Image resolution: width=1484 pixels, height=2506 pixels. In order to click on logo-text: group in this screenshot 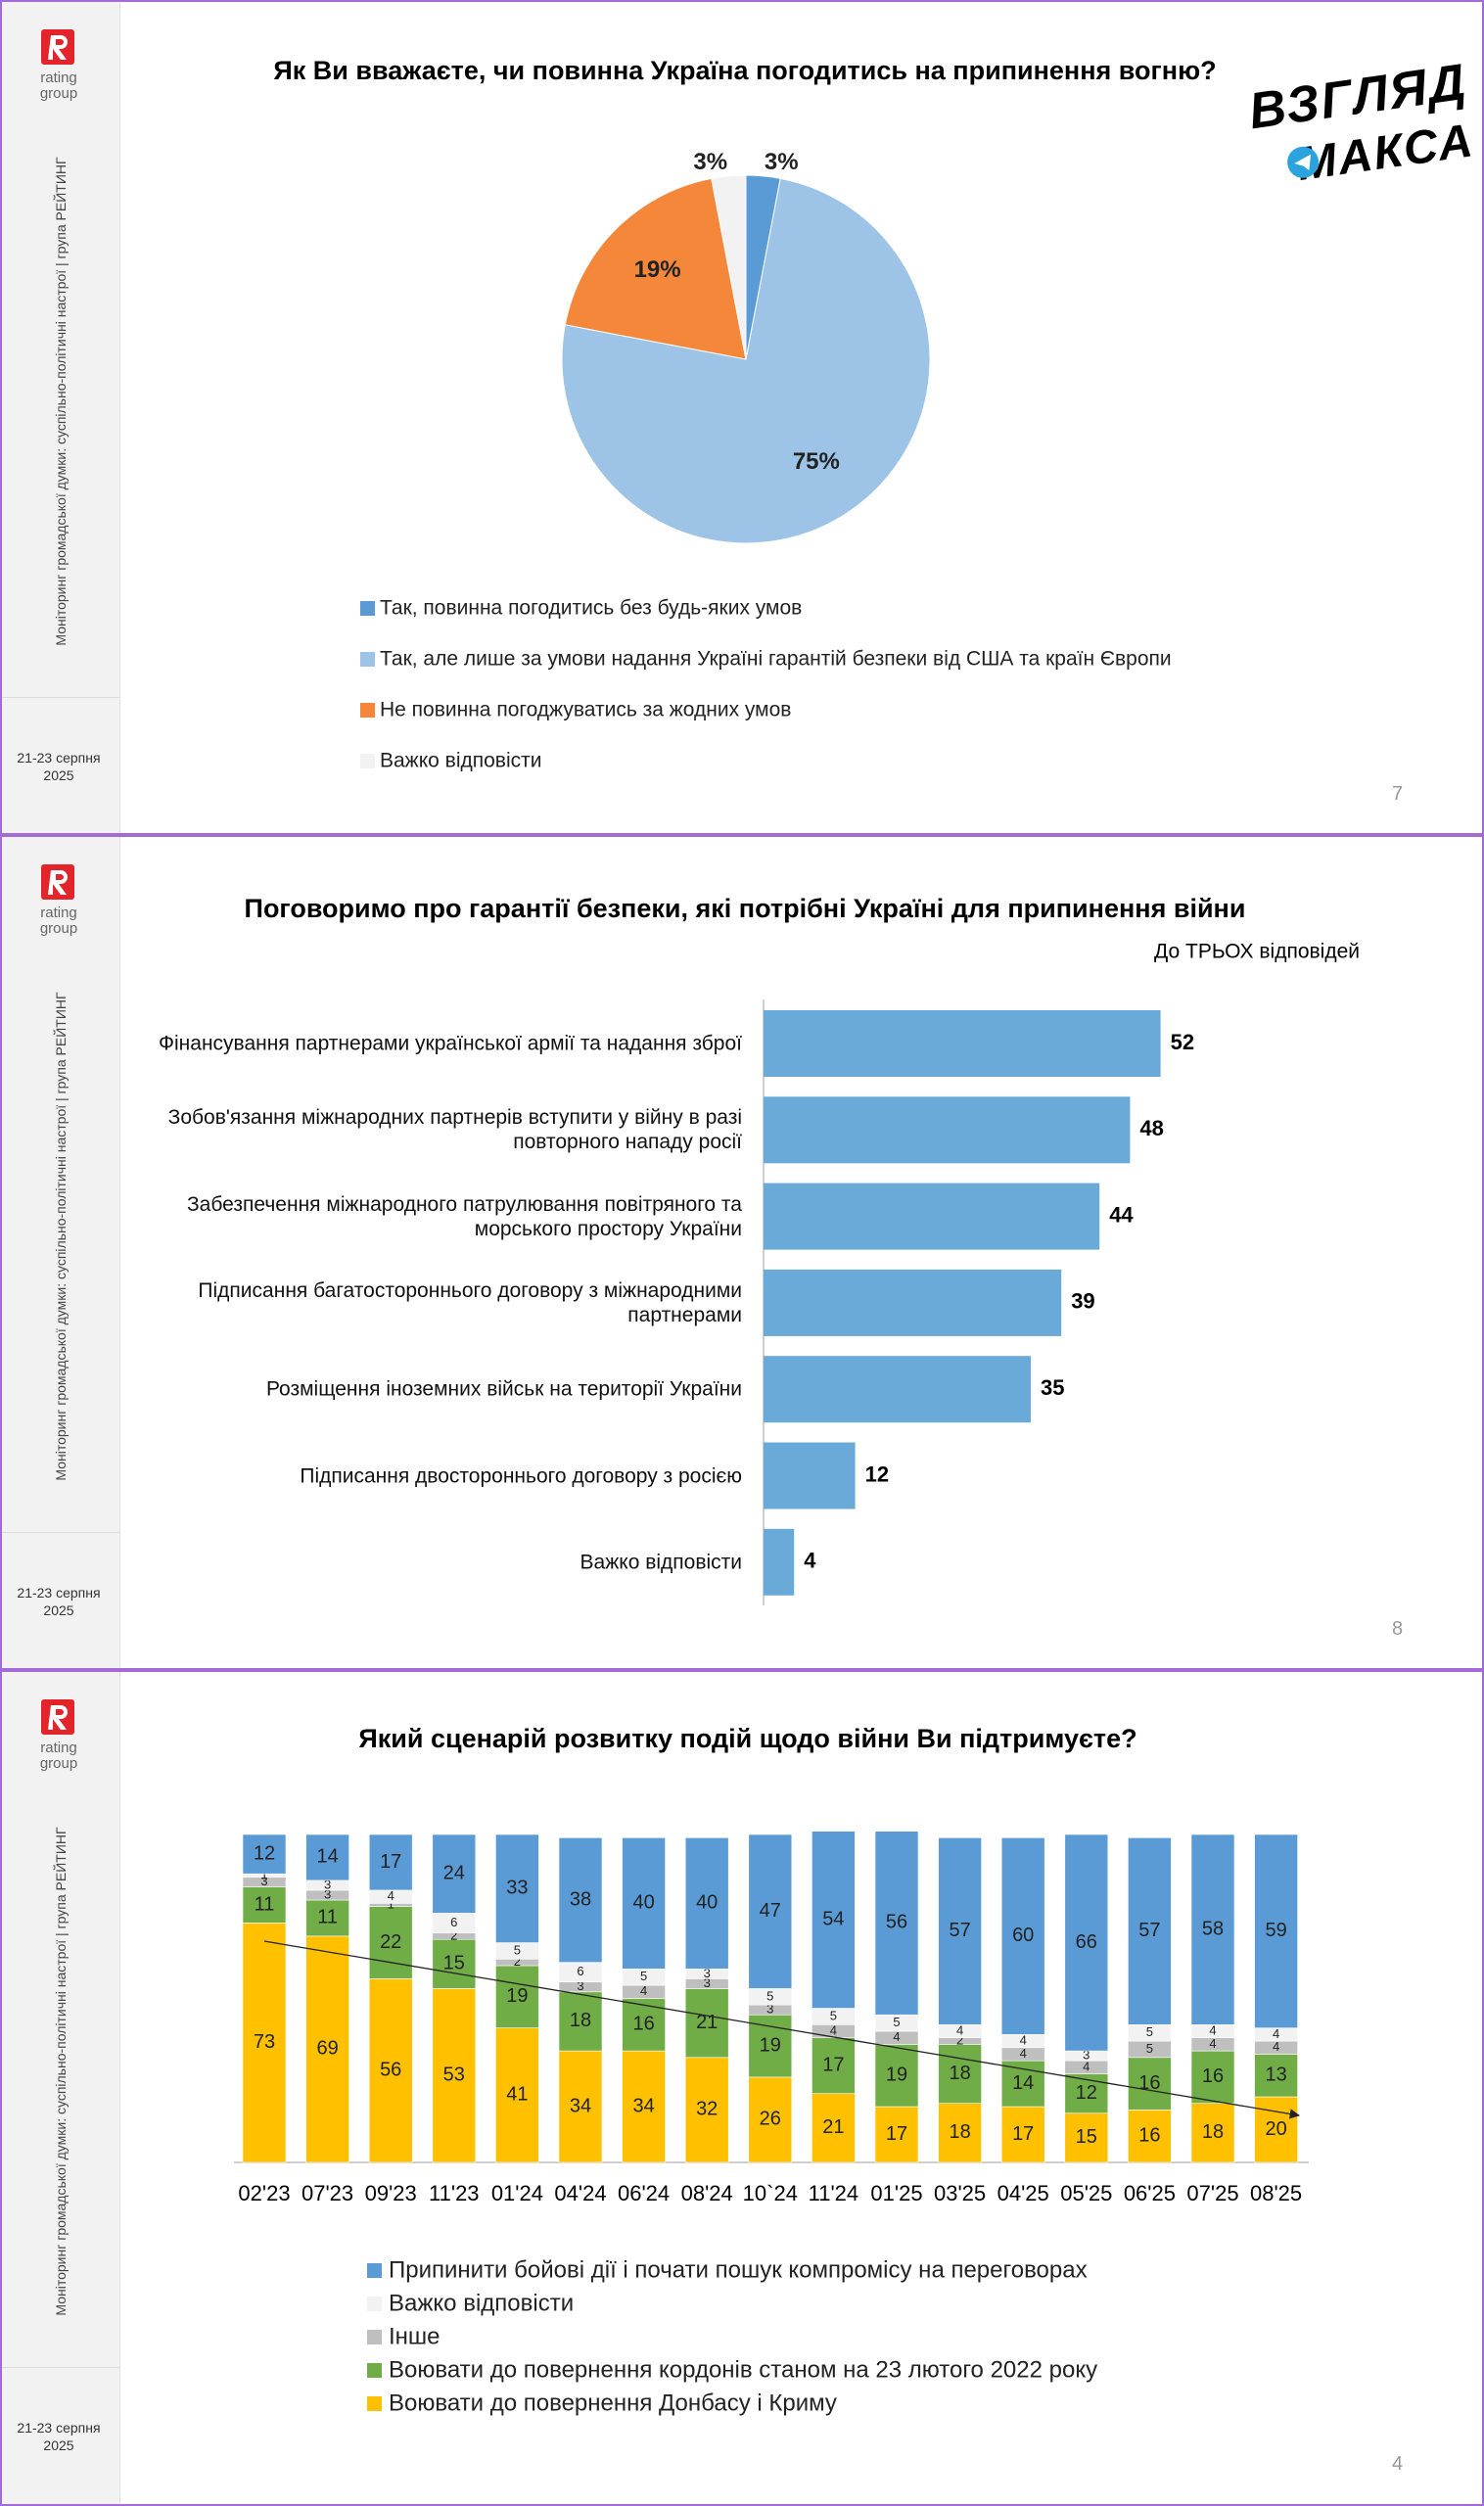, I will do `click(58, 928)`.